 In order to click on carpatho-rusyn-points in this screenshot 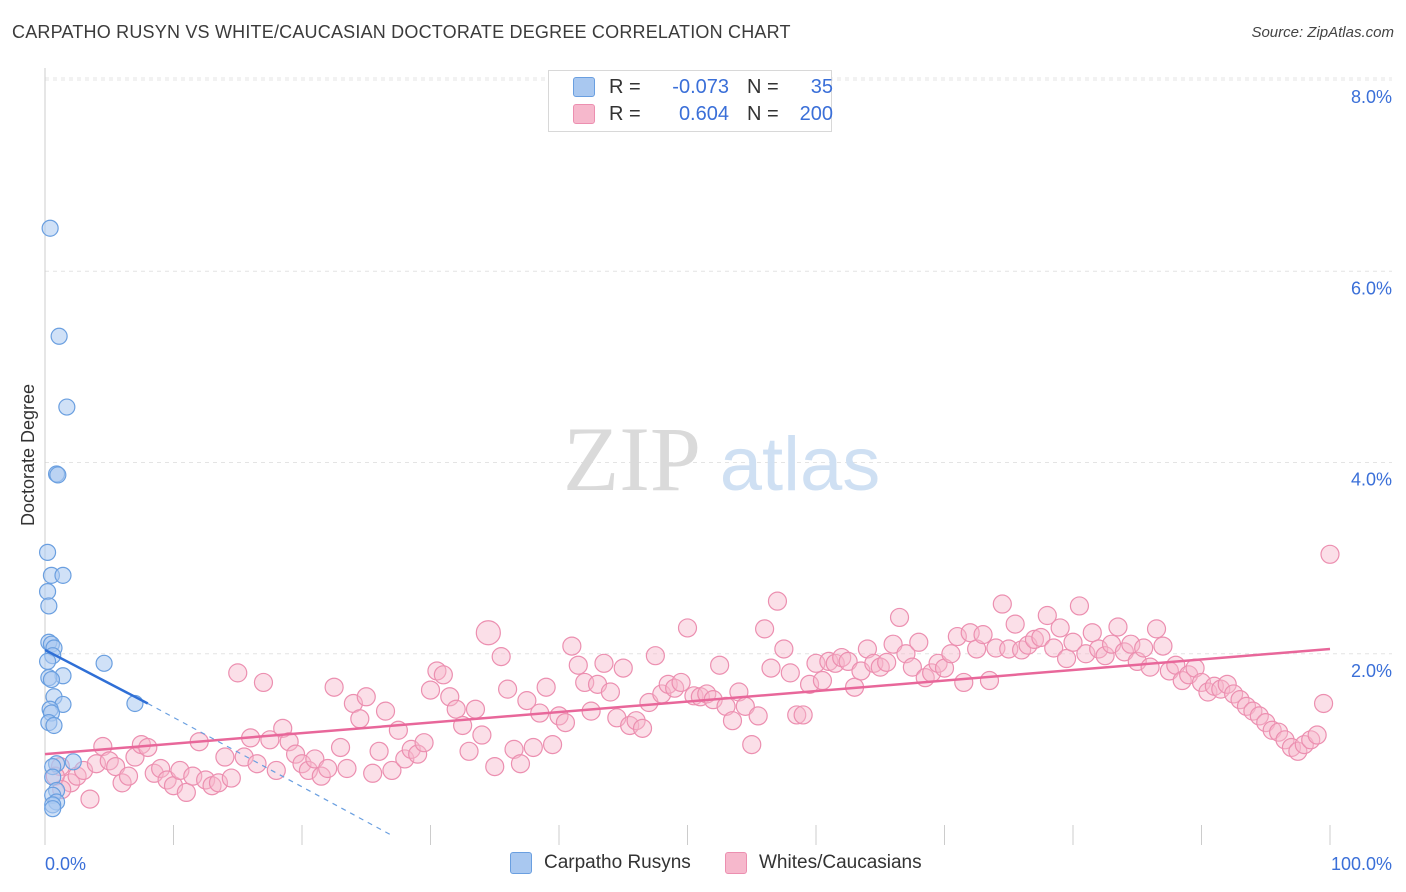, I will do `click(91, 518)`.